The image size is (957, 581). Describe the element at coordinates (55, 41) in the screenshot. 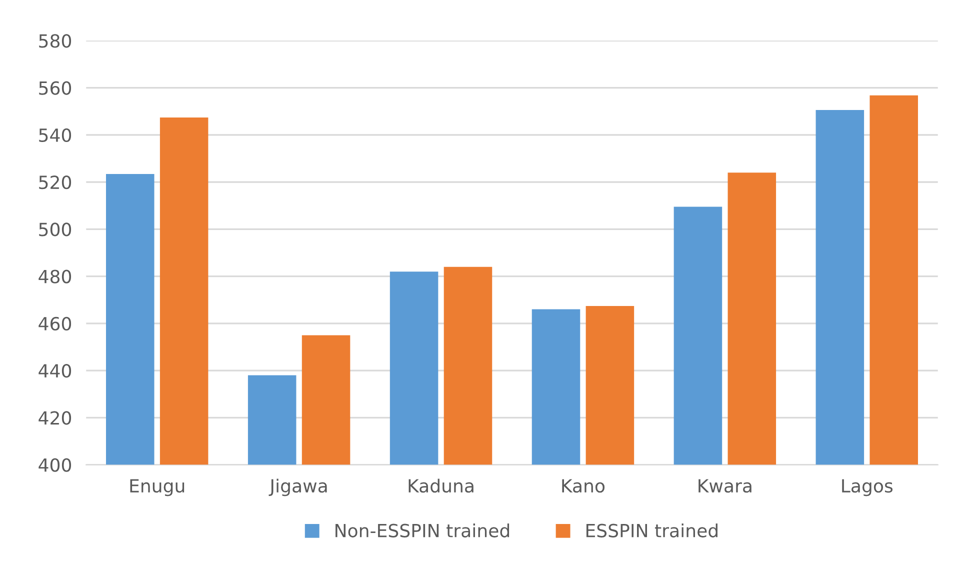

I see `y-tick-label: 580` at that location.